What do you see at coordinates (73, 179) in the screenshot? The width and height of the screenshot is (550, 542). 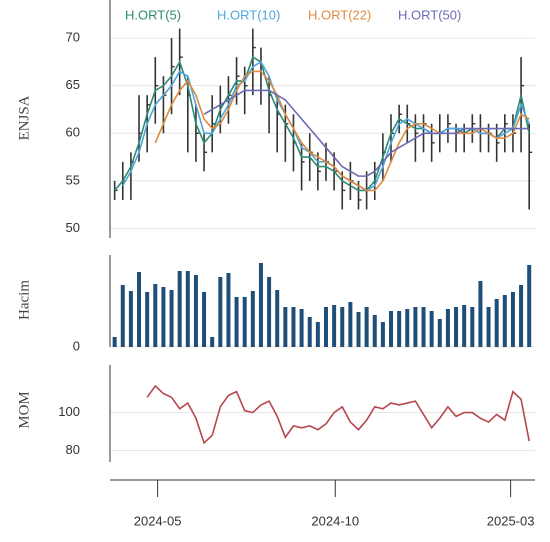 I see `y-tick-label: 55` at bounding box center [73, 179].